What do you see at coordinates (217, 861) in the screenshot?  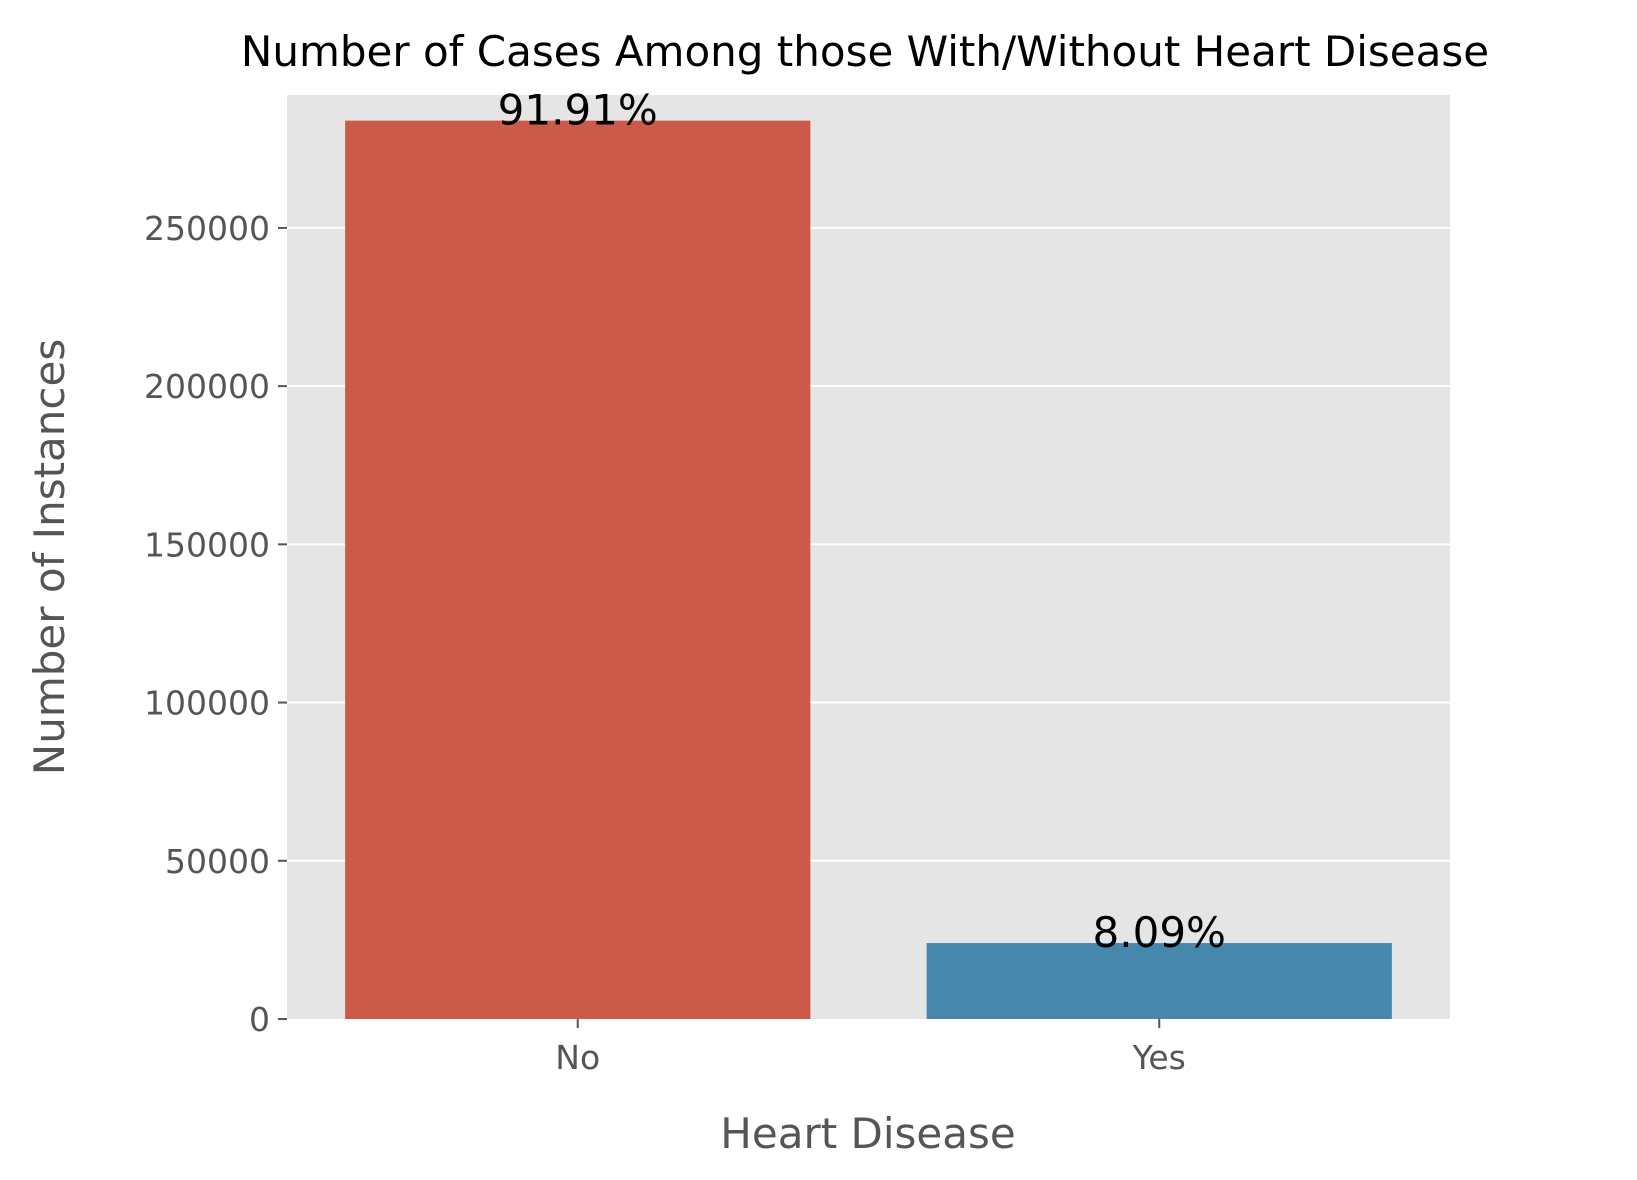 I see `y-tick-label: 50000` at bounding box center [217, 861].